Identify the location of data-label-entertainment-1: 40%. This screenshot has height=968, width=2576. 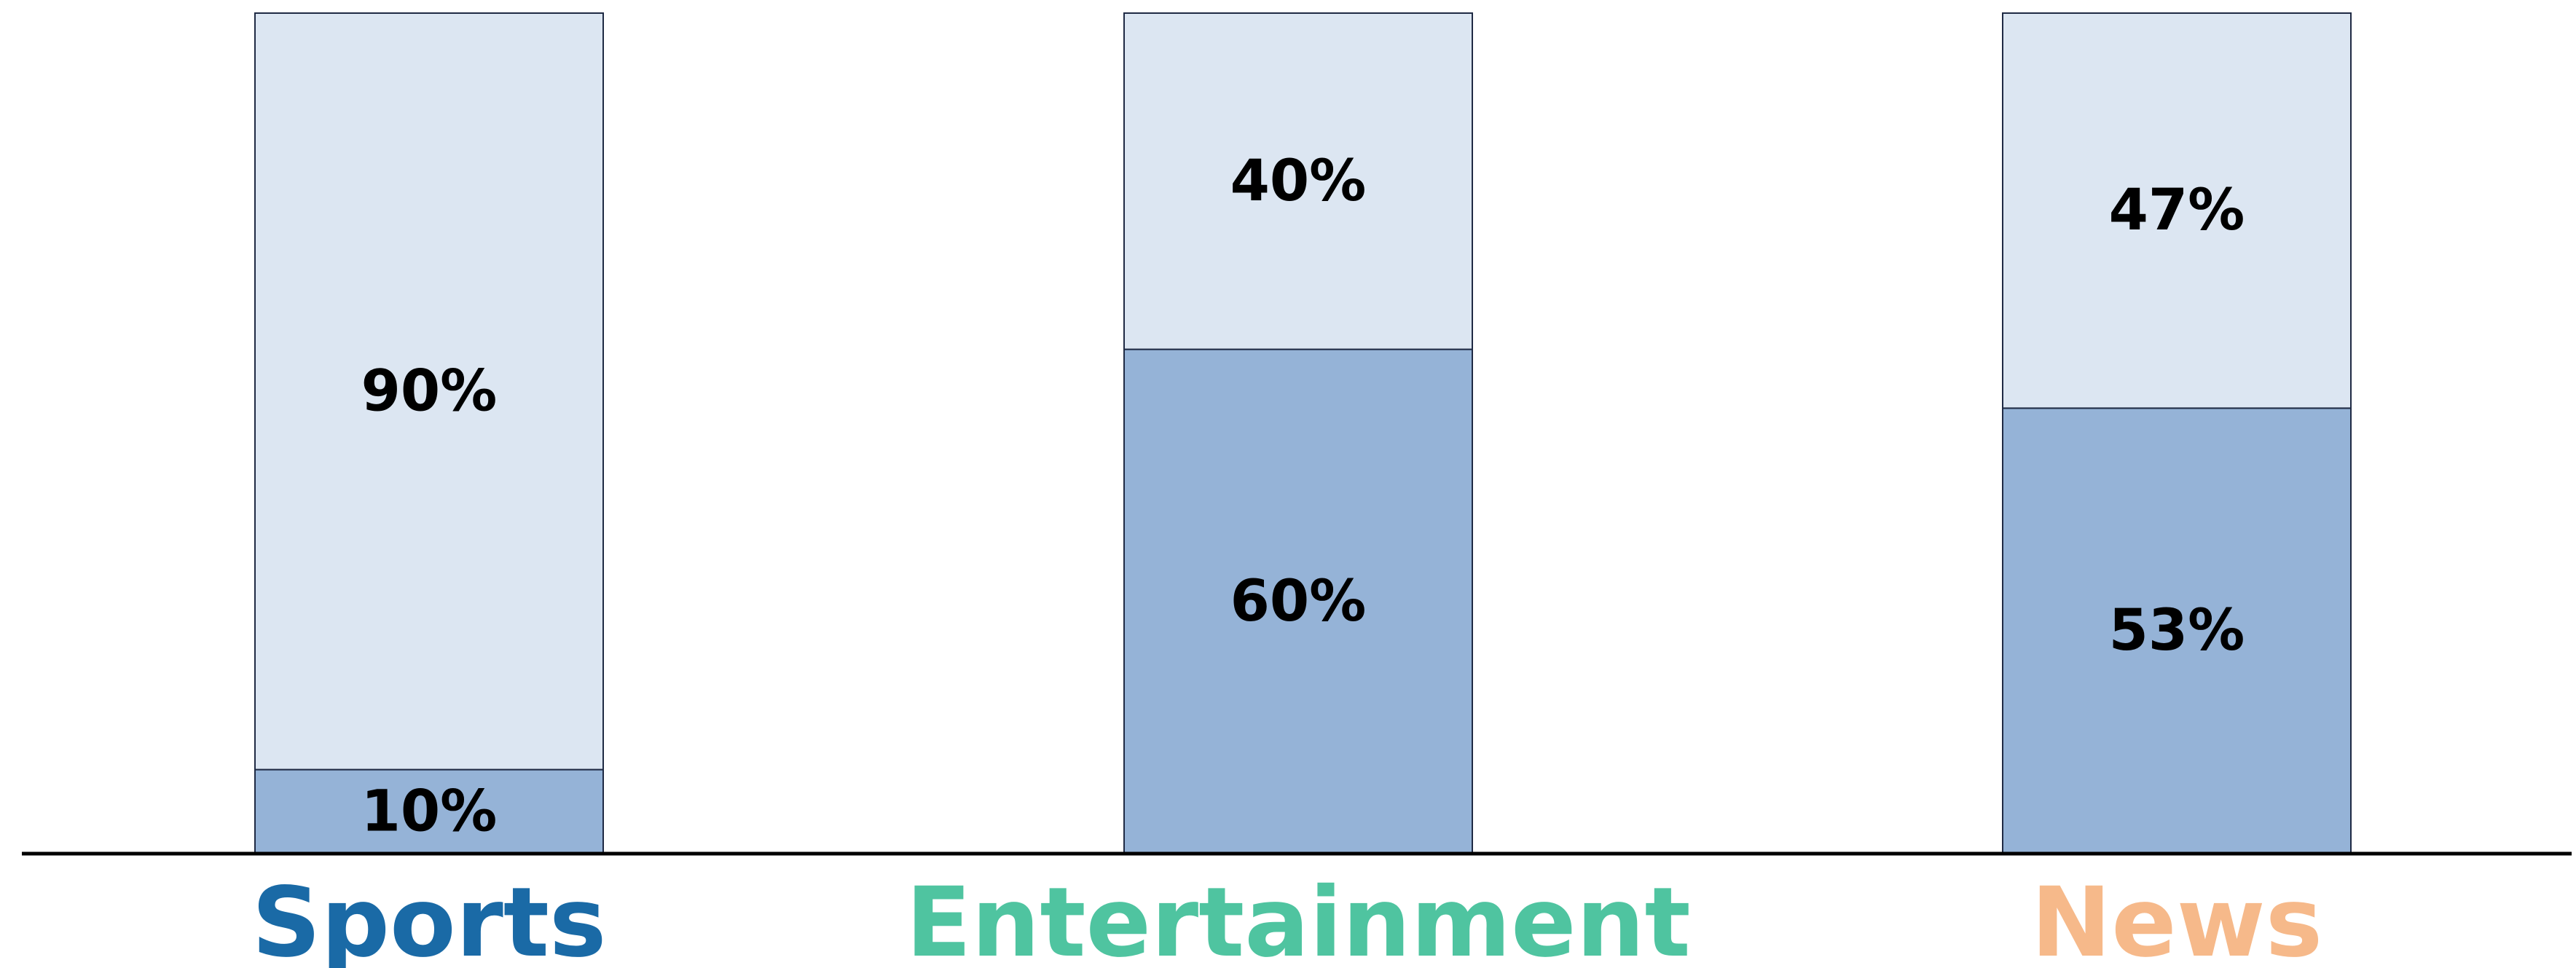
(1298, 181).